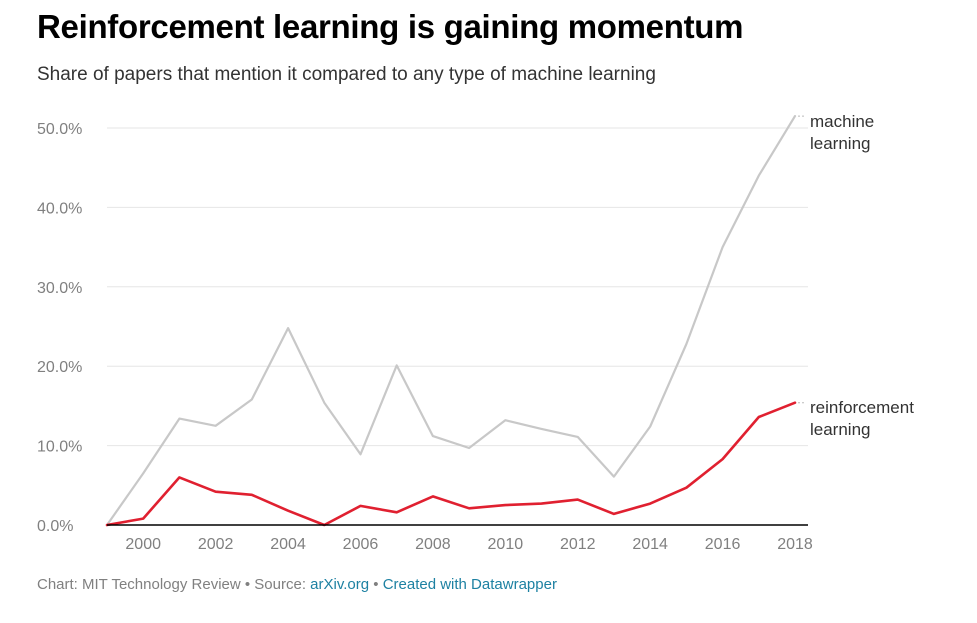  Describe the element at coordinates (59, 328) in the screenshot. I see `y-axis: 0.0% 10.0% 20.0% 30.0% 40.0% 50.0%` at that location.